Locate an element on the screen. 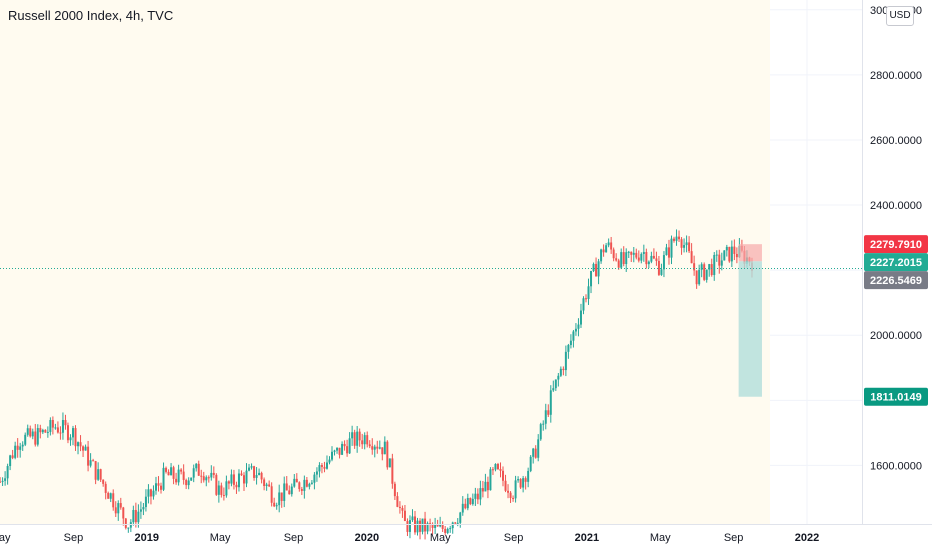  reward-zone is located at coordinates (750, 329).